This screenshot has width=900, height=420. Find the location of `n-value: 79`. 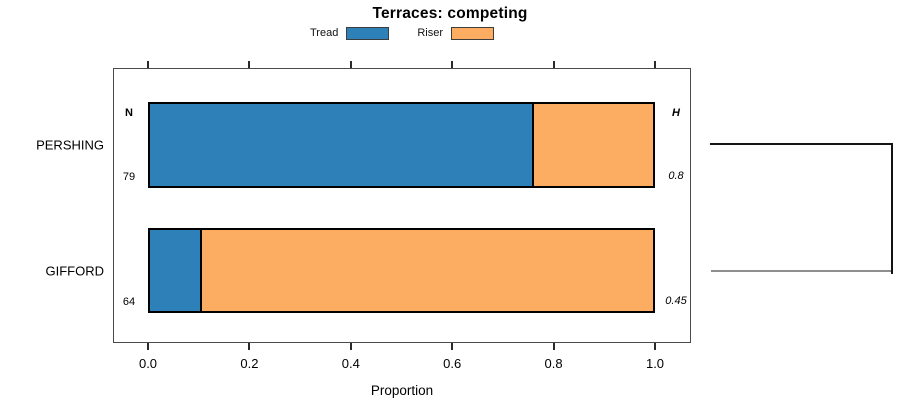

n-value: 79 is located at coordinates (129, 177).